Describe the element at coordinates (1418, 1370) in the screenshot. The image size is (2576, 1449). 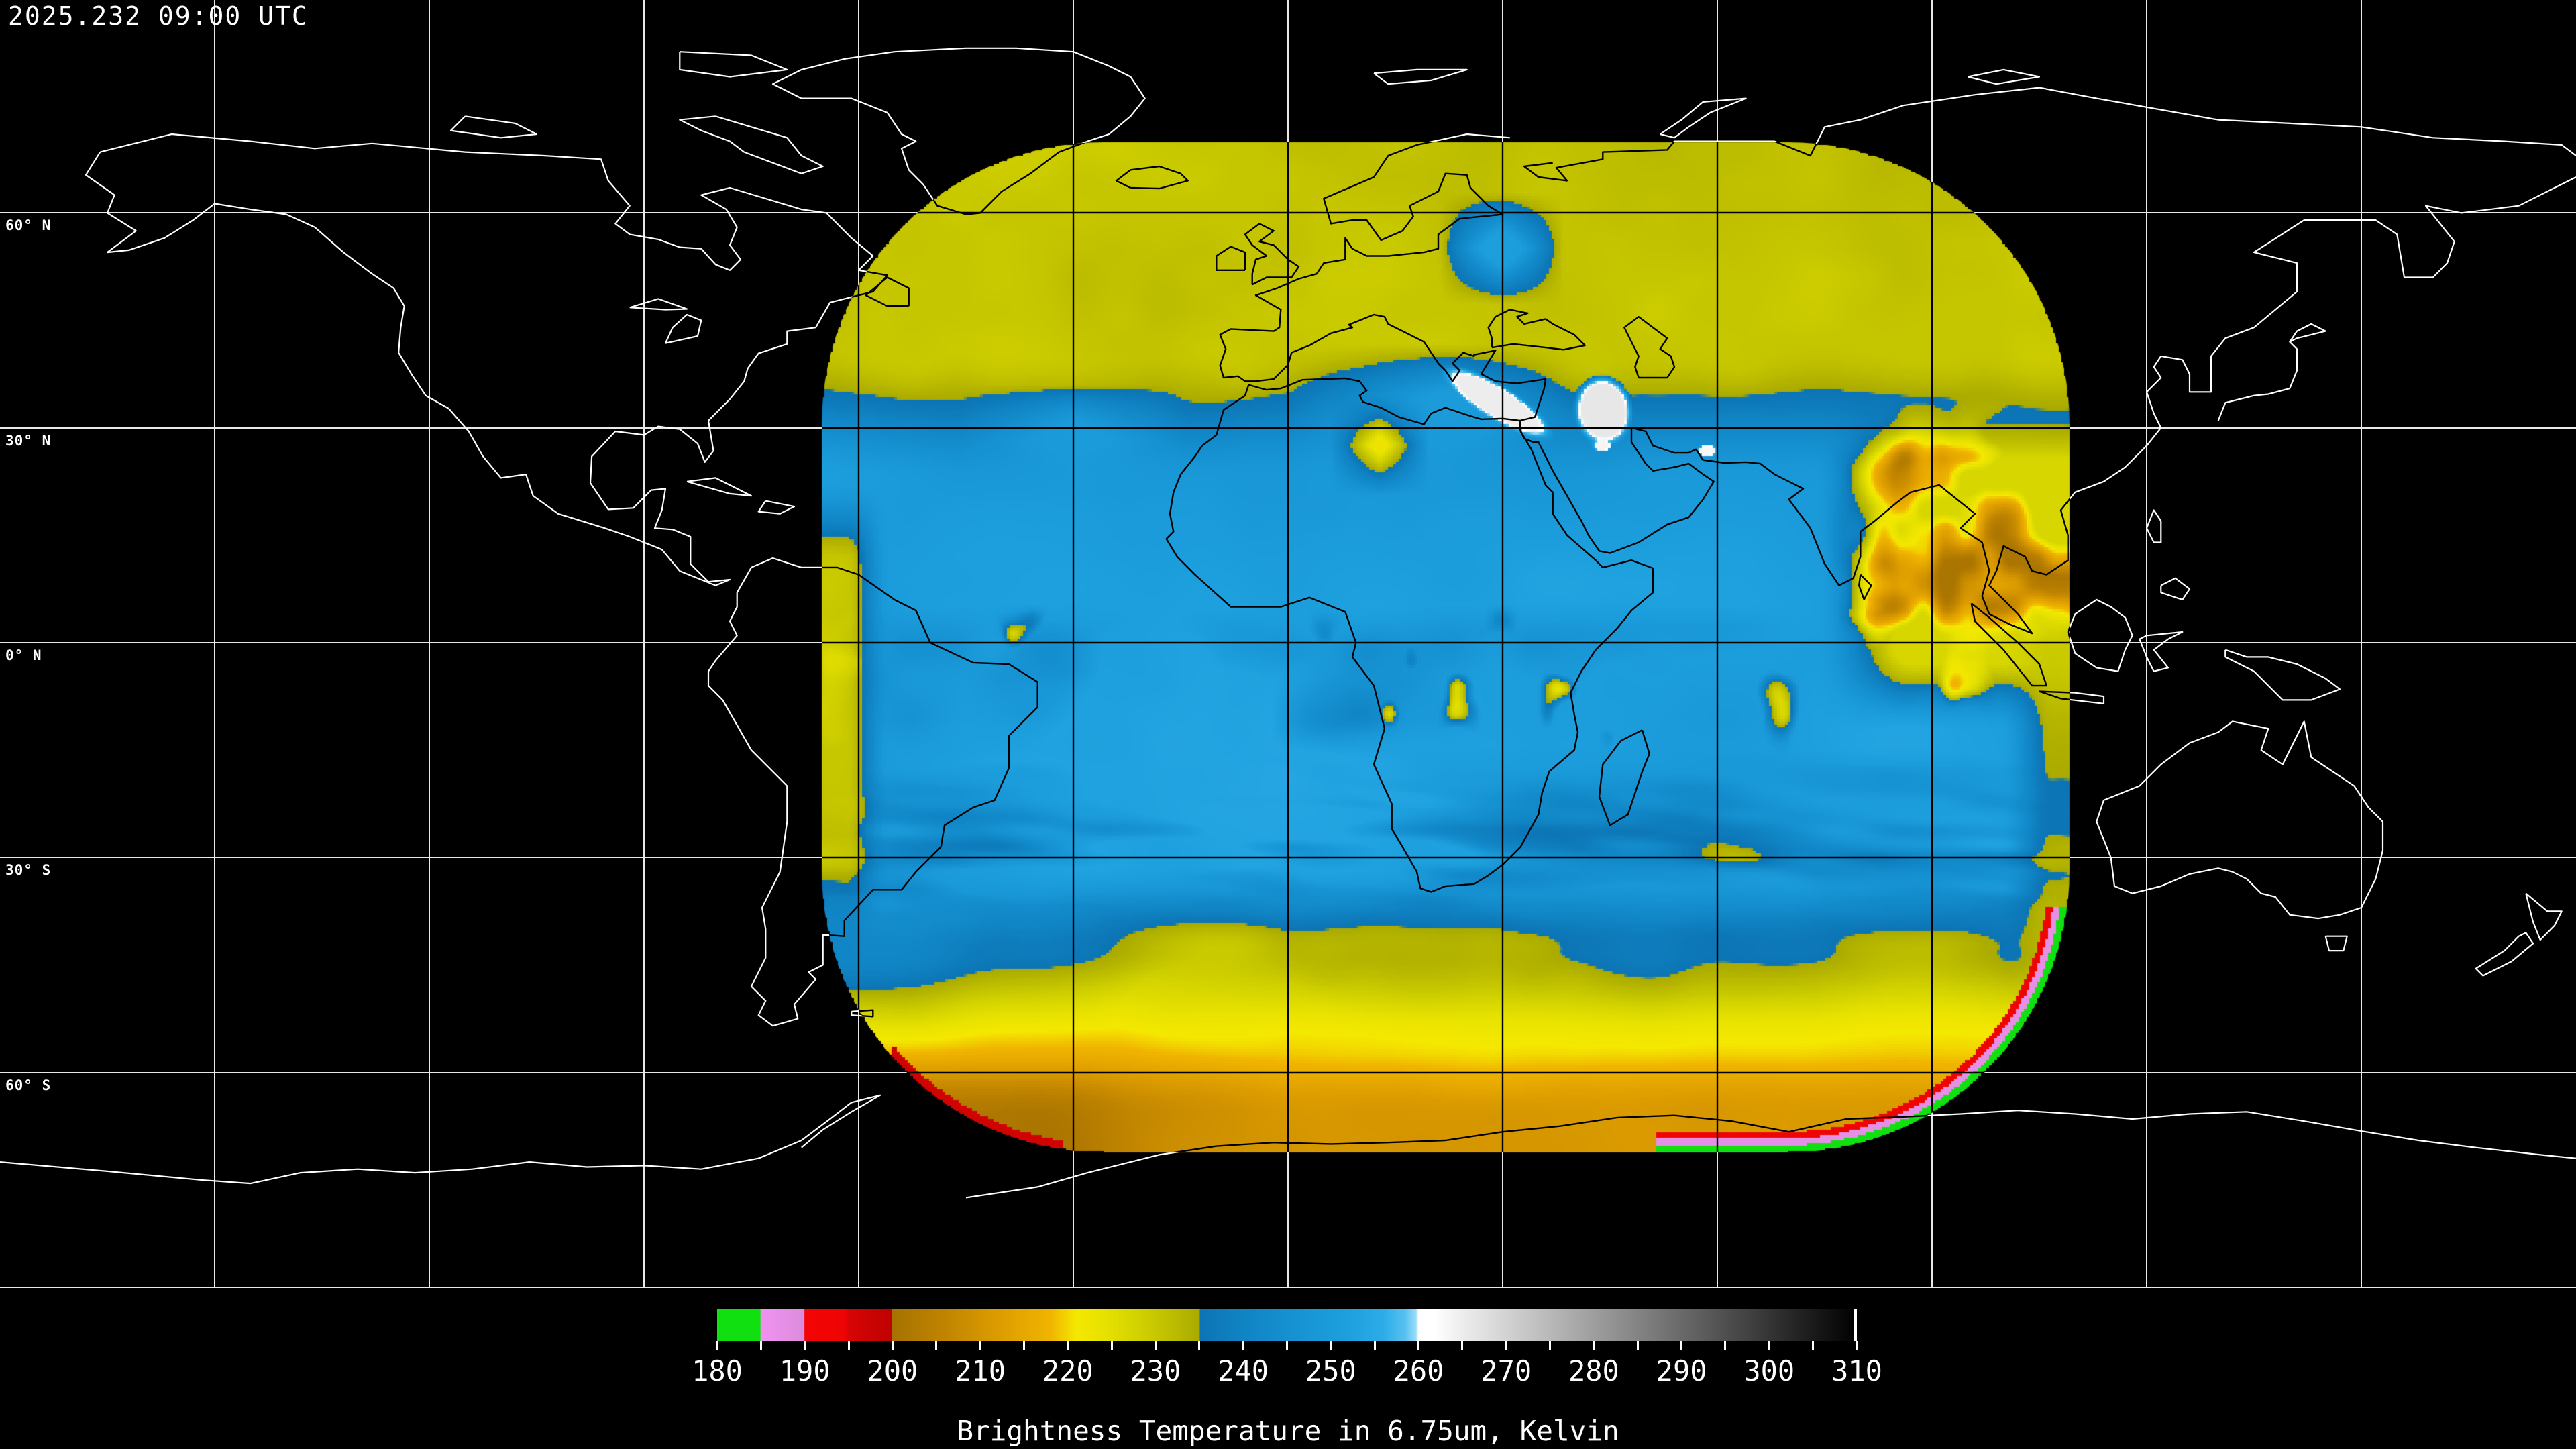
I see `colorbar-tick-label: 260` at that location.